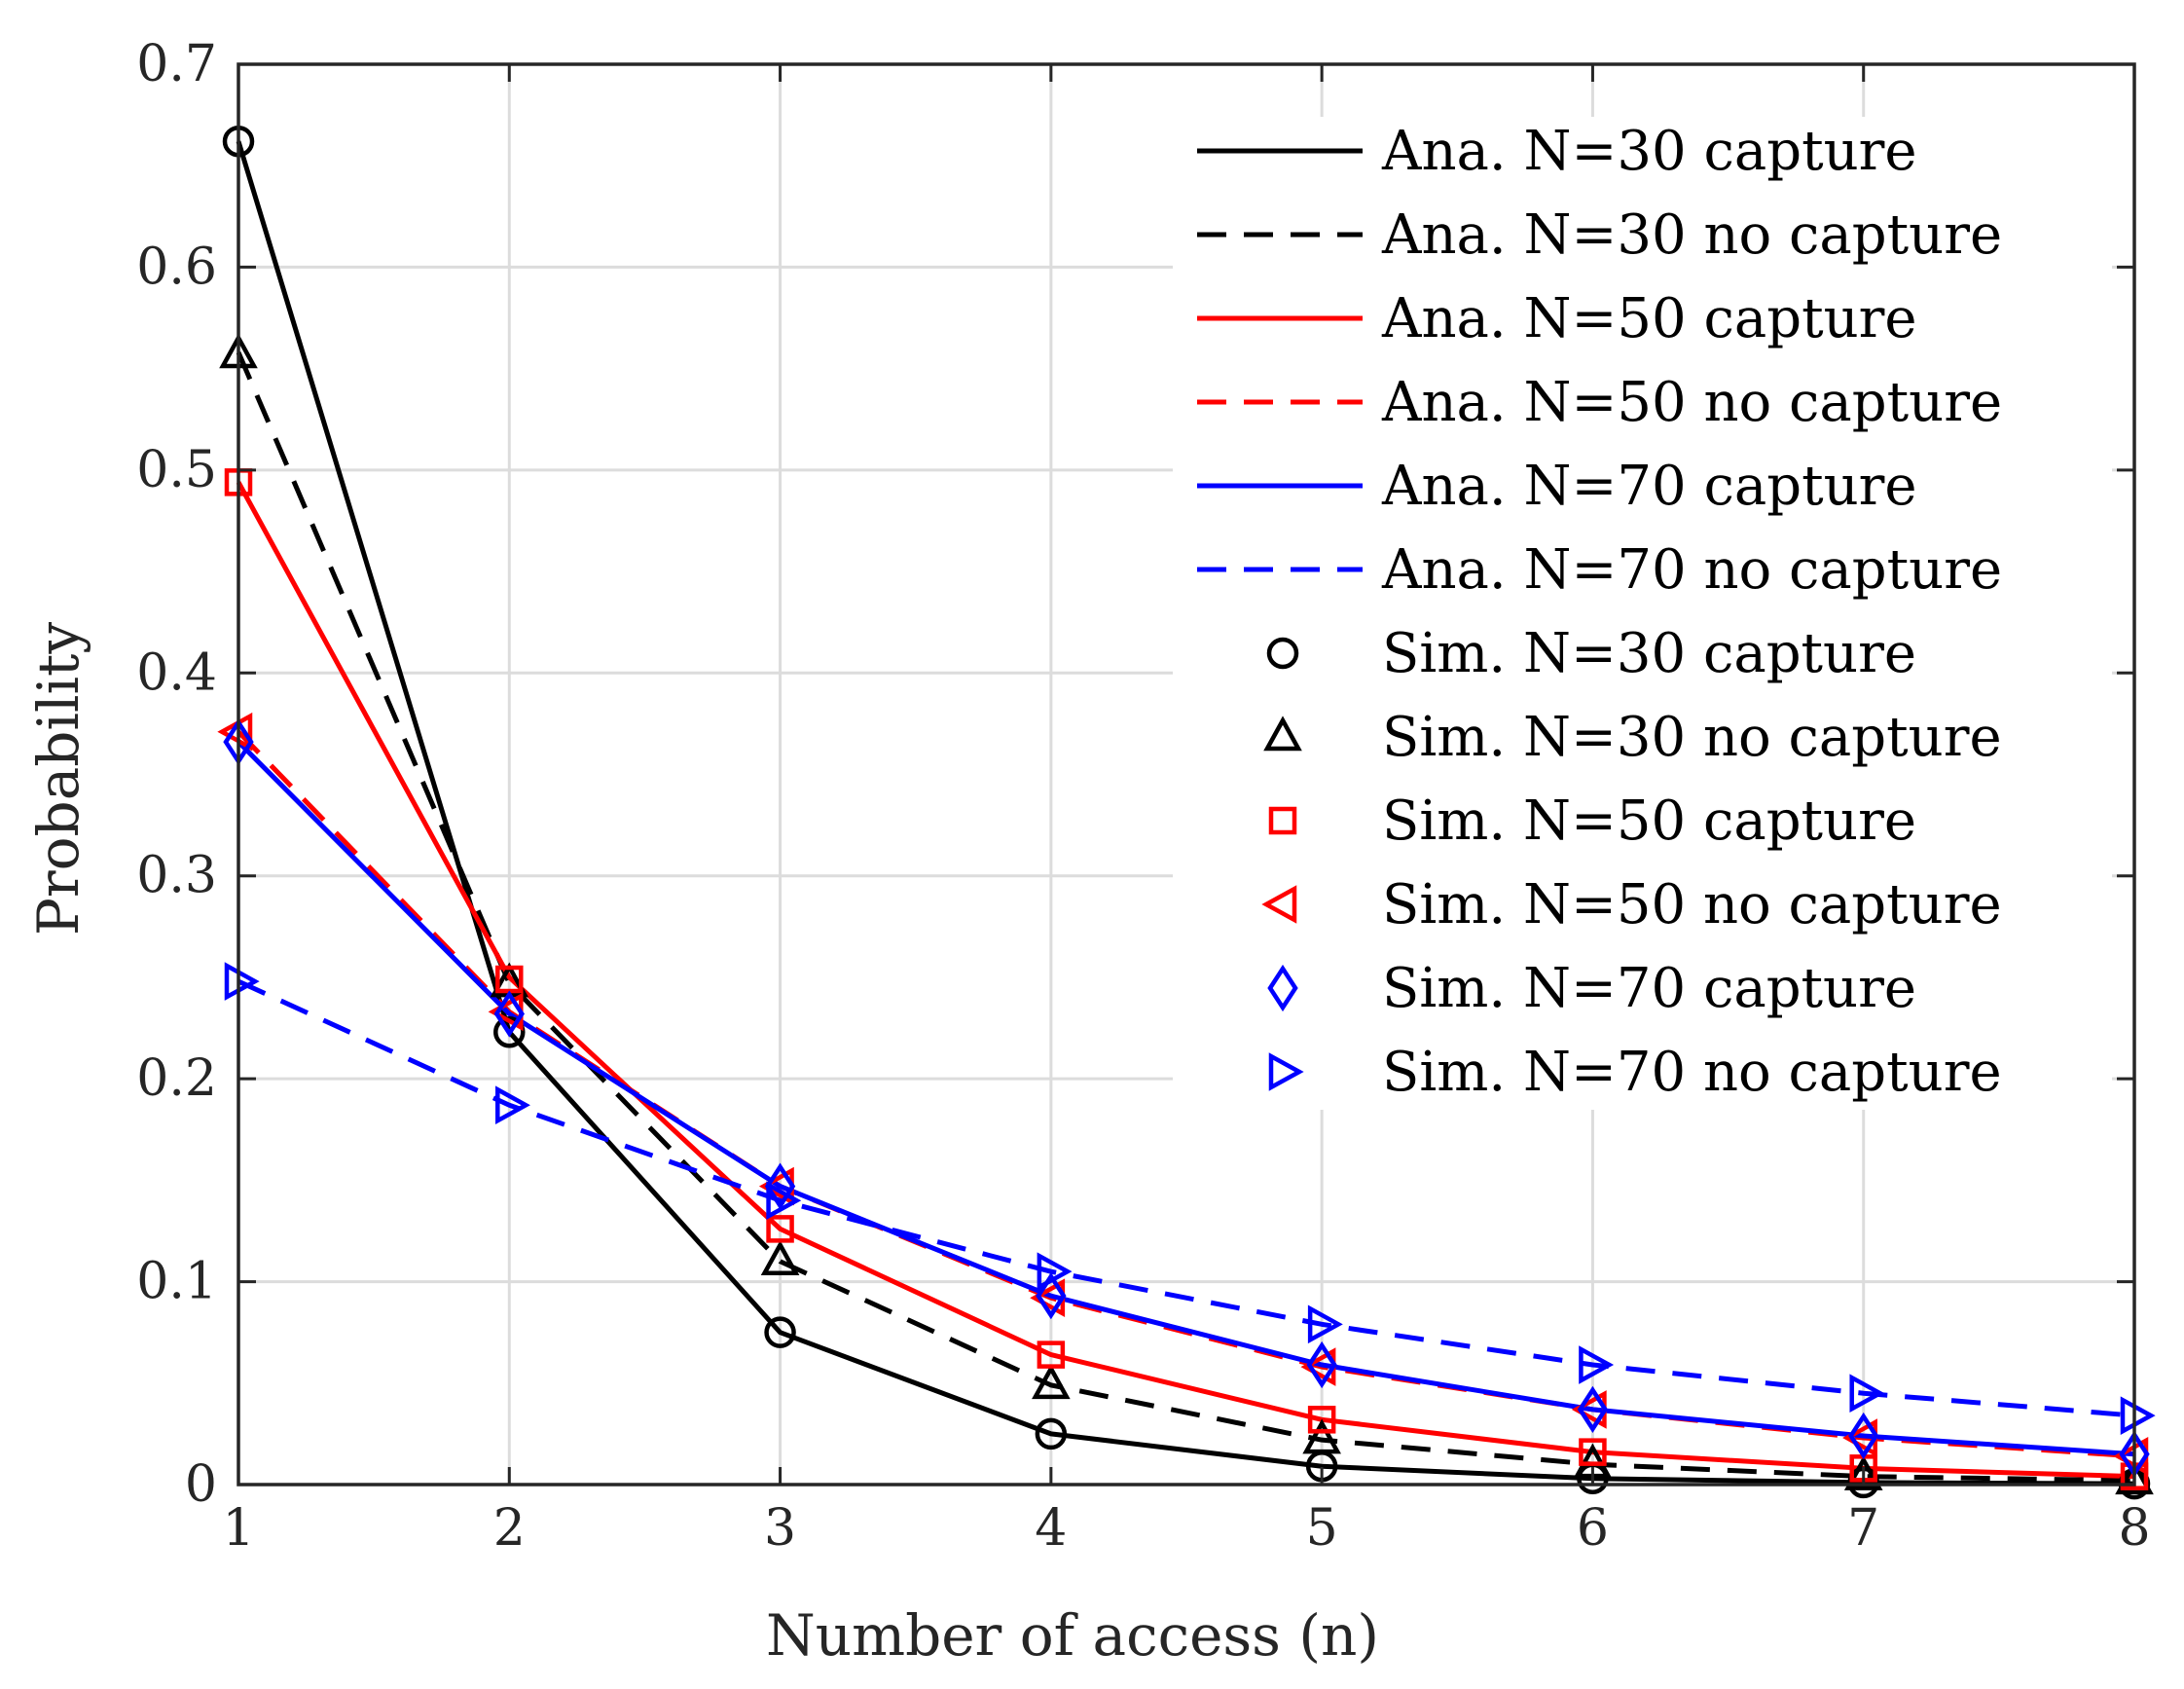 This screenshot has height=1689, width=2184. I want to click on legend-label: Ana. N=30 capture, so click(1649, 151).